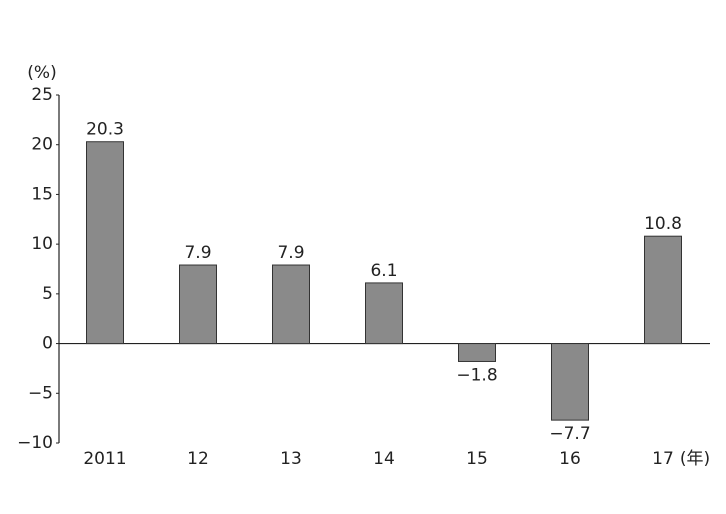  I want to click on x-tick-label: 2011, so click(104, 459).